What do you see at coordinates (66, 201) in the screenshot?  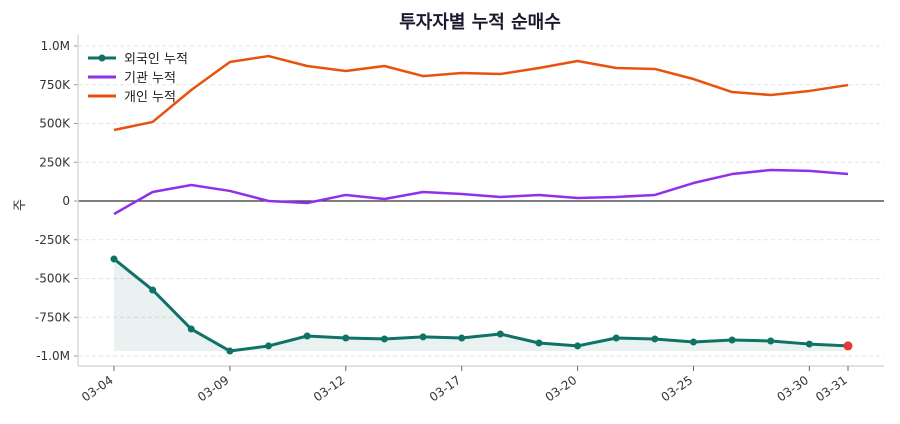 I see `y-tick-label: 0` at bounding box center [66, 201].